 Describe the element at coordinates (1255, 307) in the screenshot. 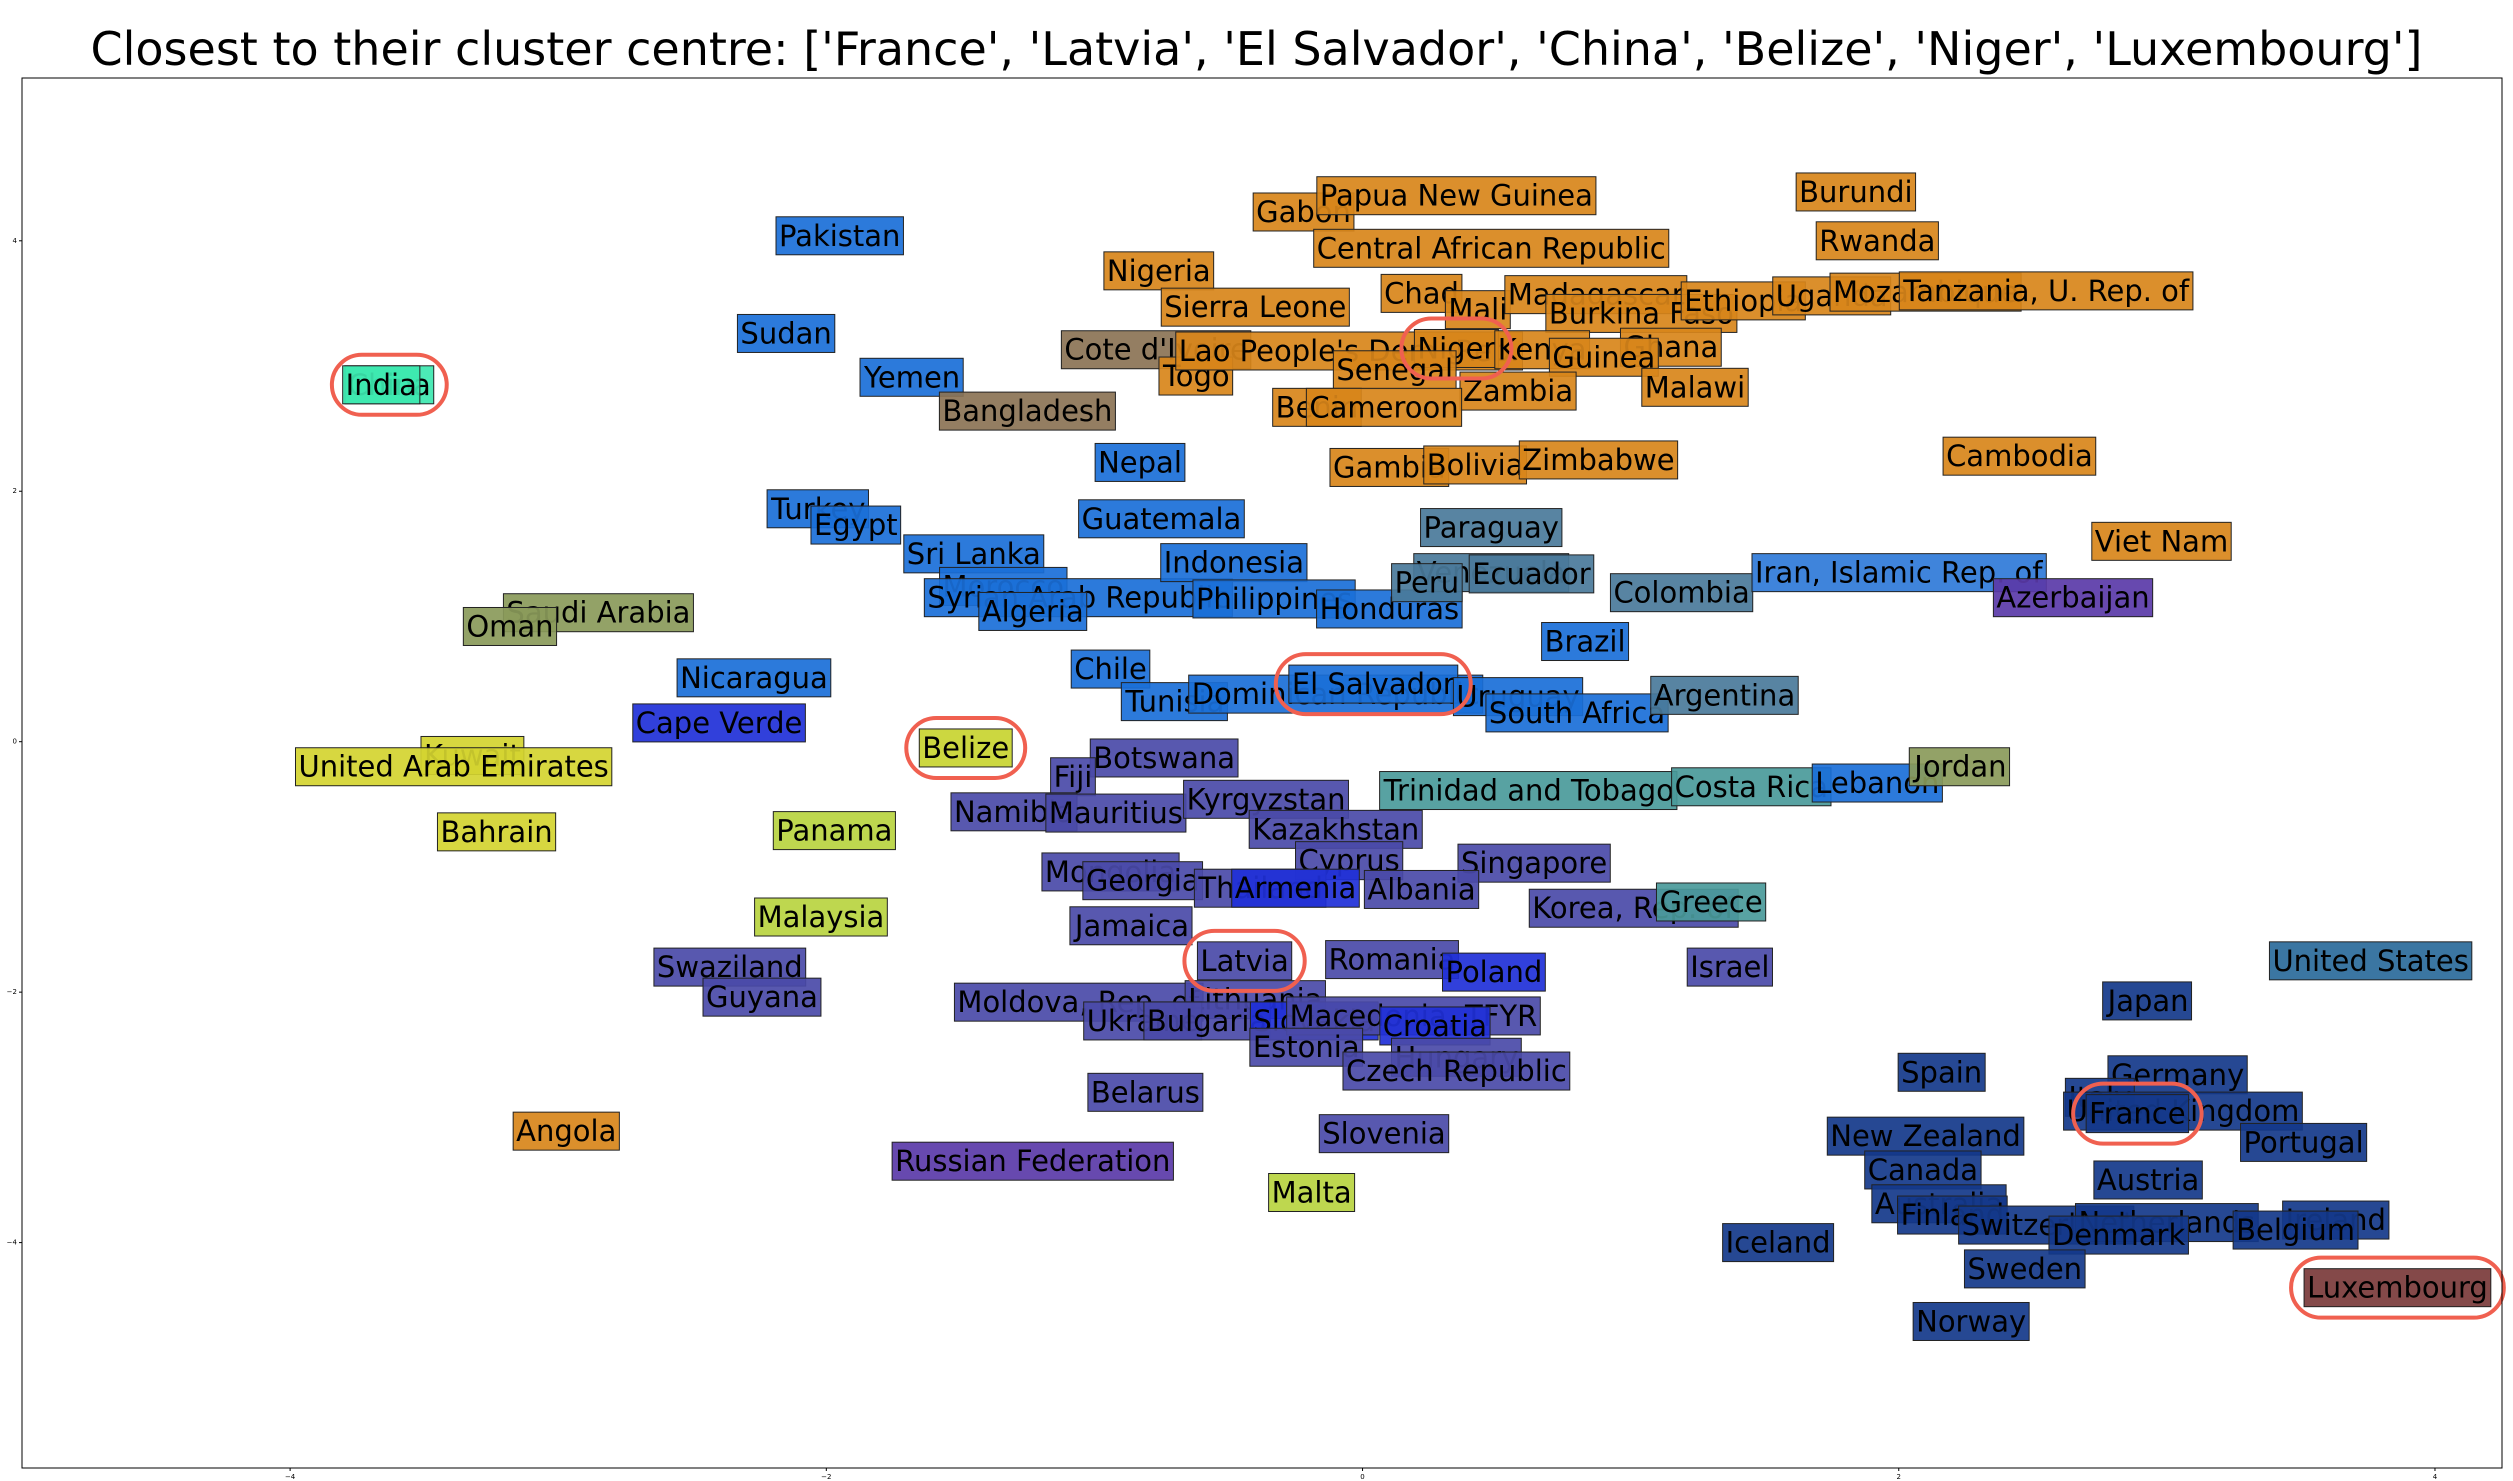

I see `point-sierra-leone: Sierra Leone` at that location.